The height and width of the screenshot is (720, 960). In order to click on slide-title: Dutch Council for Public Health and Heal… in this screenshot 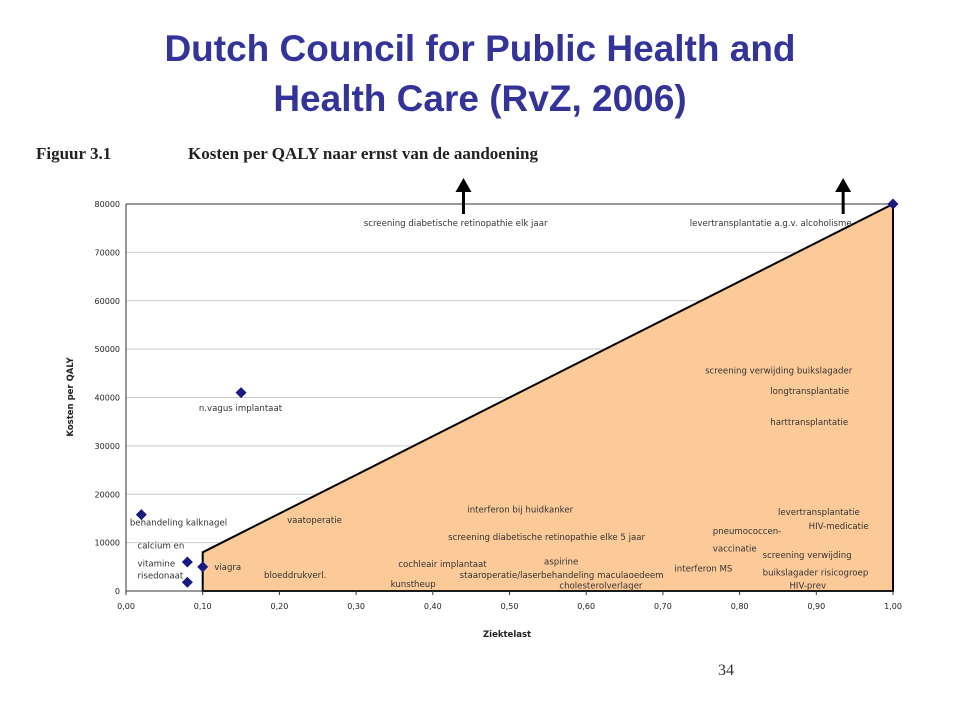, I will do `click(480, 74)`.